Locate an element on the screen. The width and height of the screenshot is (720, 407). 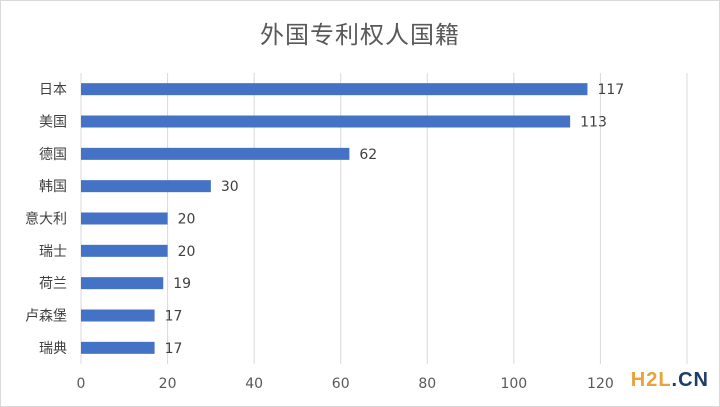
chart-title: 外国专利权人国籍 is located at coordinates (360, 35).